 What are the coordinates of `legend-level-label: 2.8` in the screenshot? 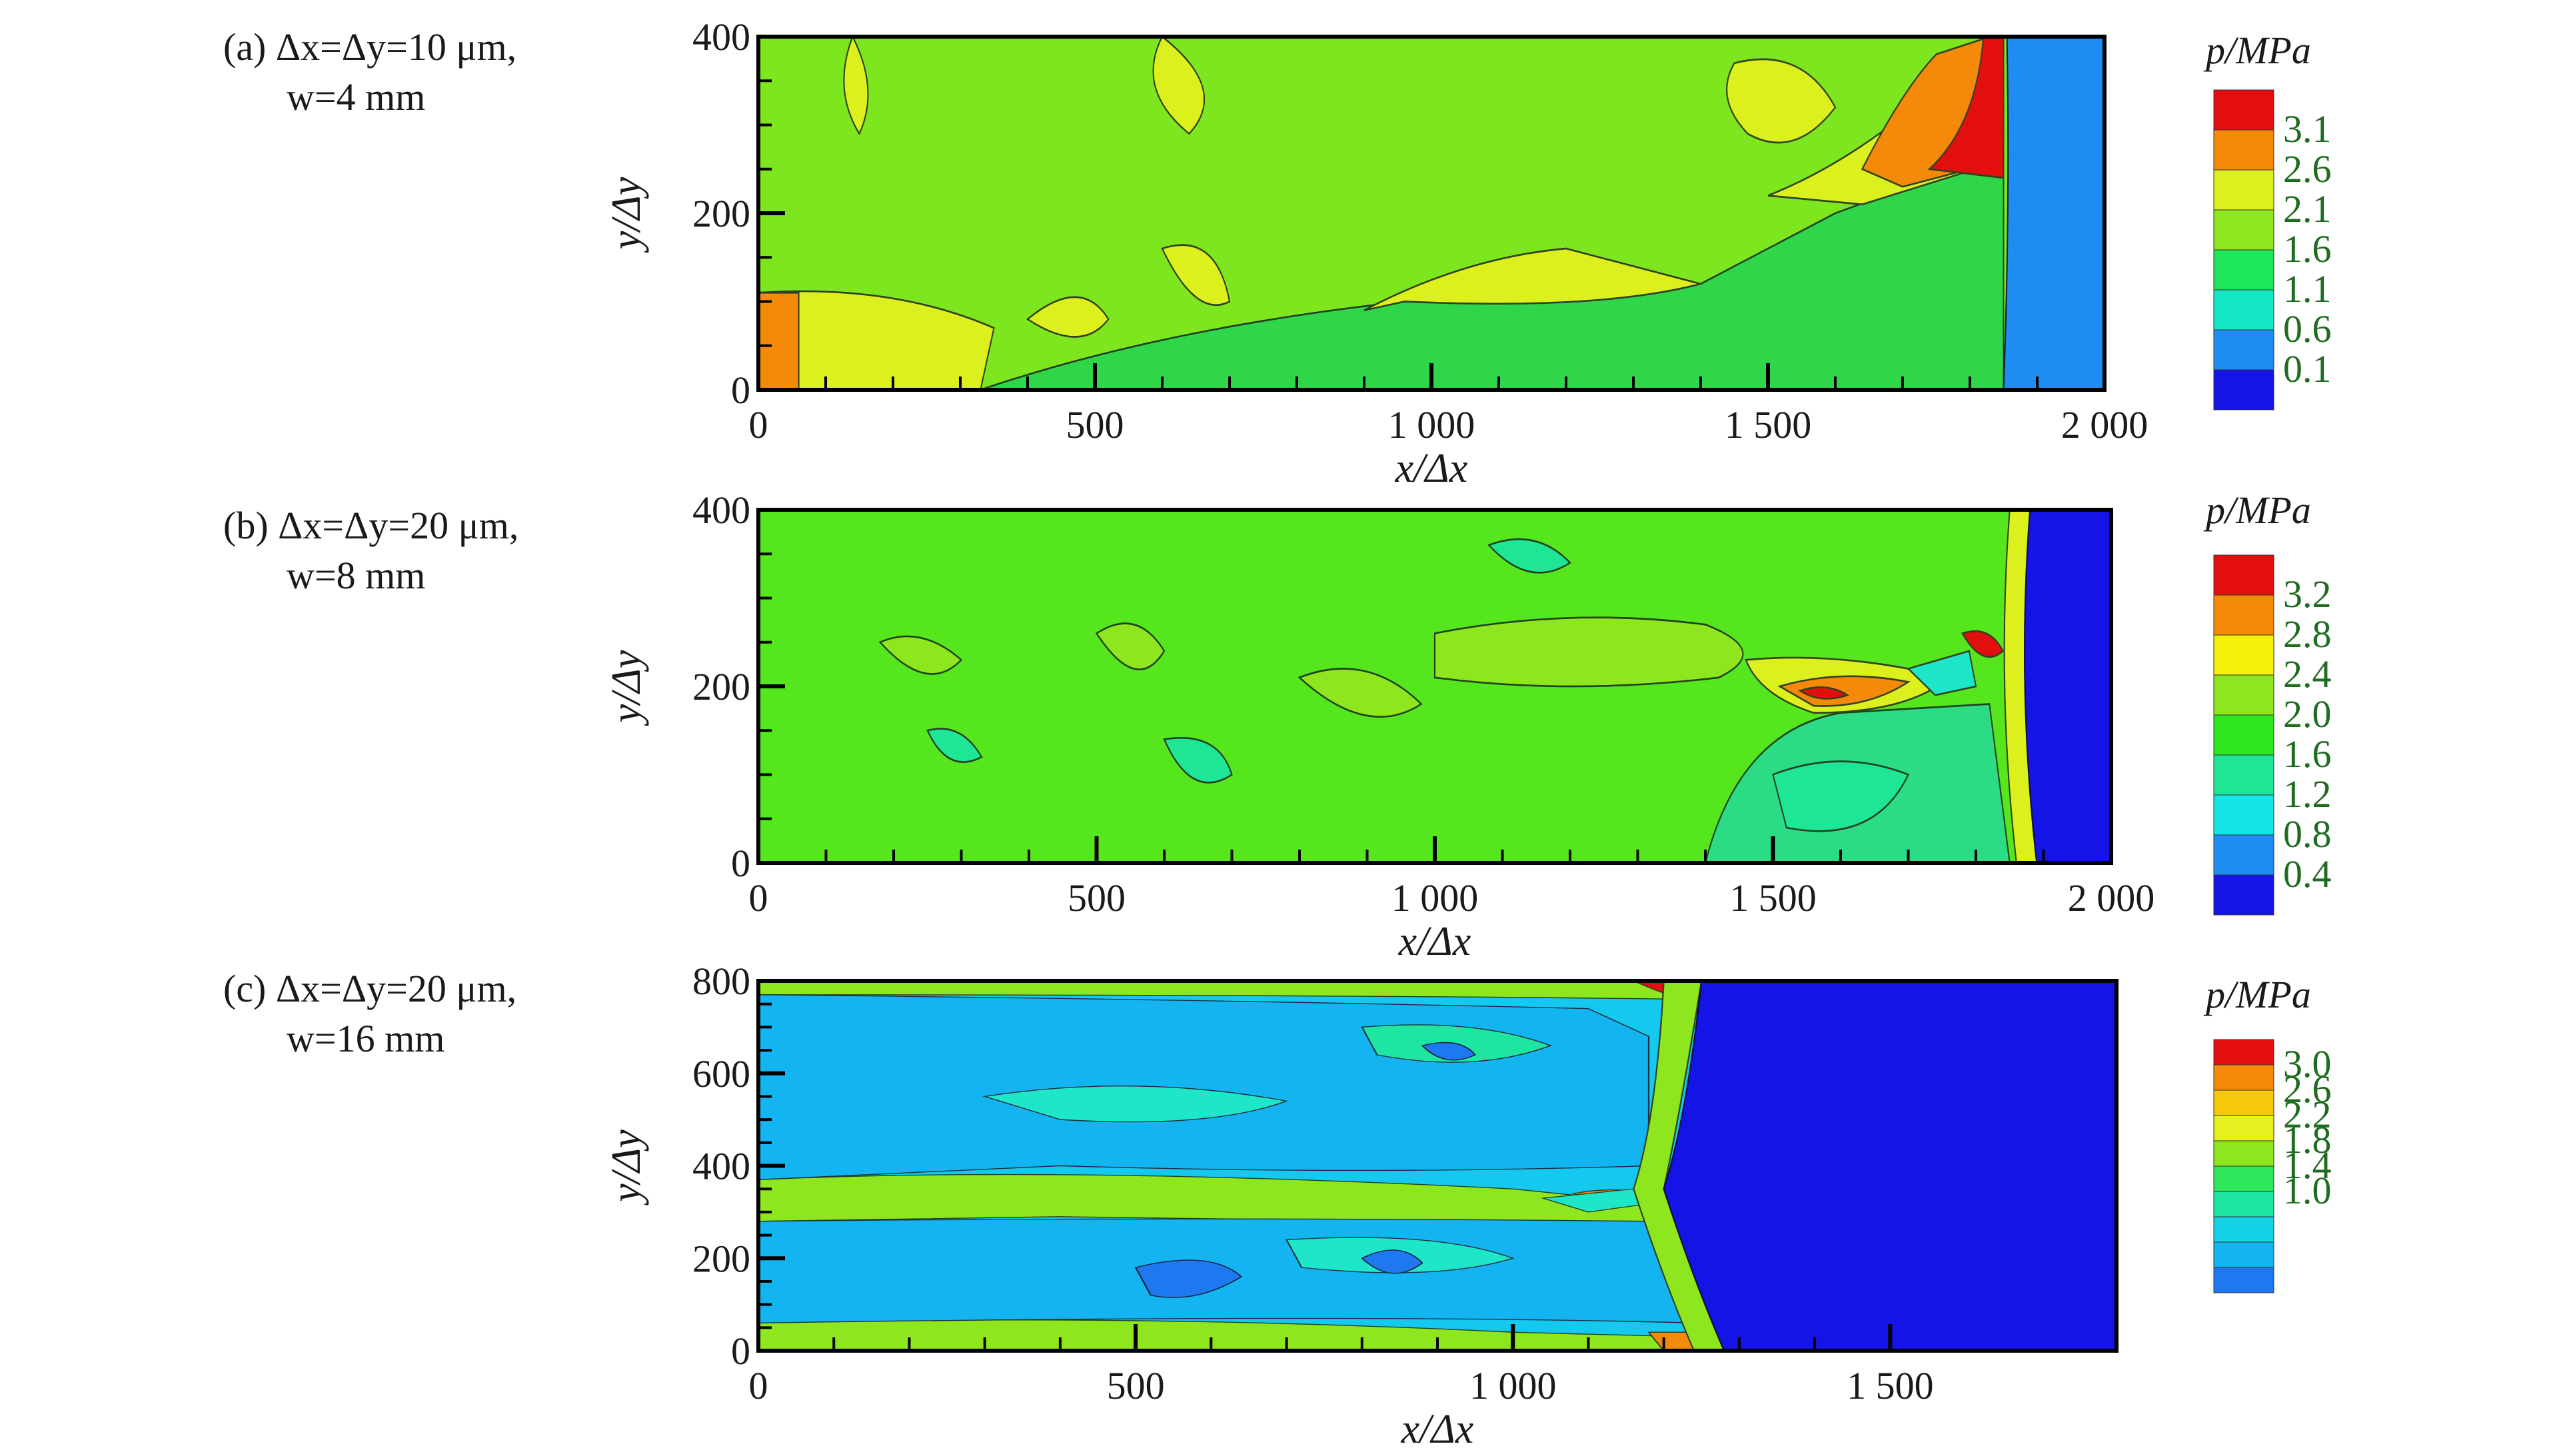 It's located at (2307, 634).